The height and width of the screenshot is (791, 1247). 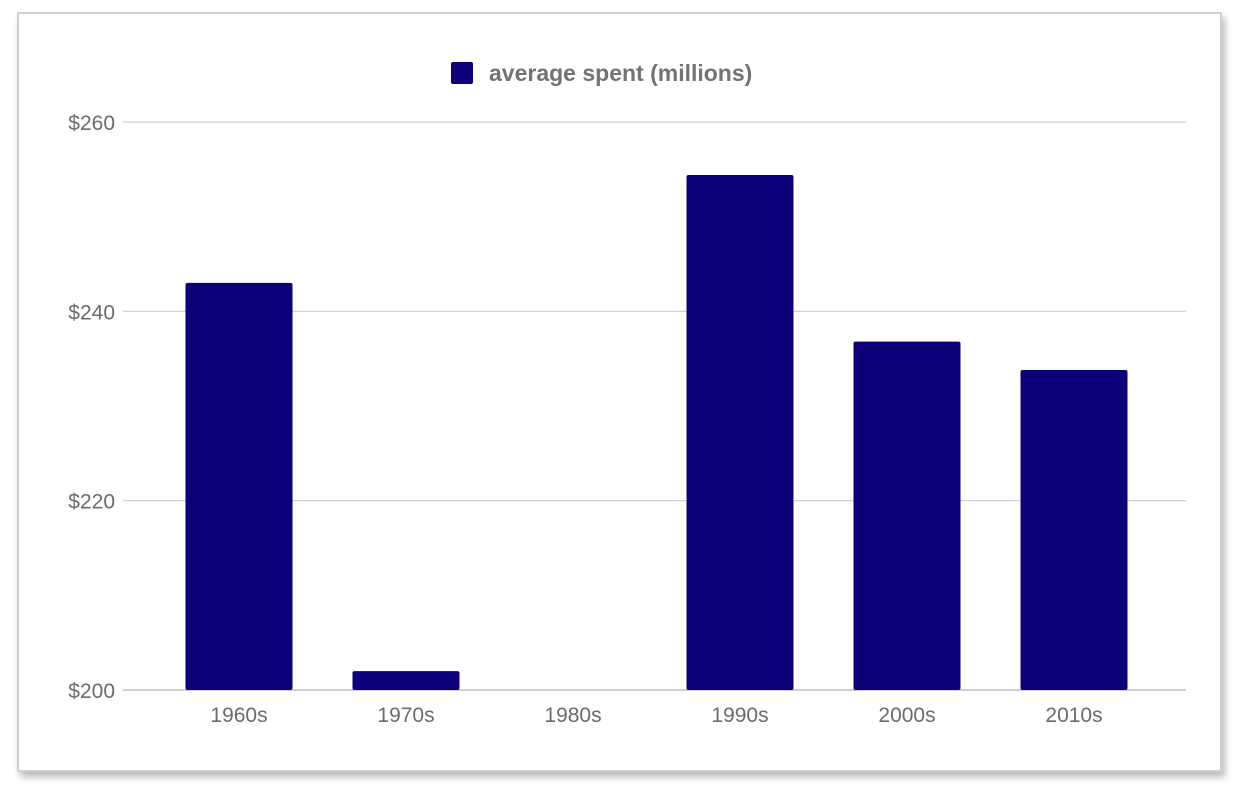 What do you see at coordinates (239, 486) in the screenshot?
I see `bar-1960s` at bounding box center [239, 486].